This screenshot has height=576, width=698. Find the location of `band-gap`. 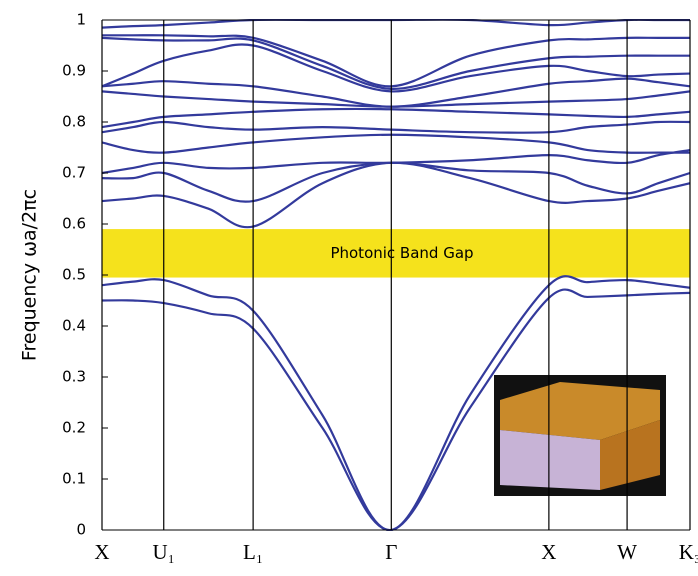

band-gap is located at coordinates (396, 253).